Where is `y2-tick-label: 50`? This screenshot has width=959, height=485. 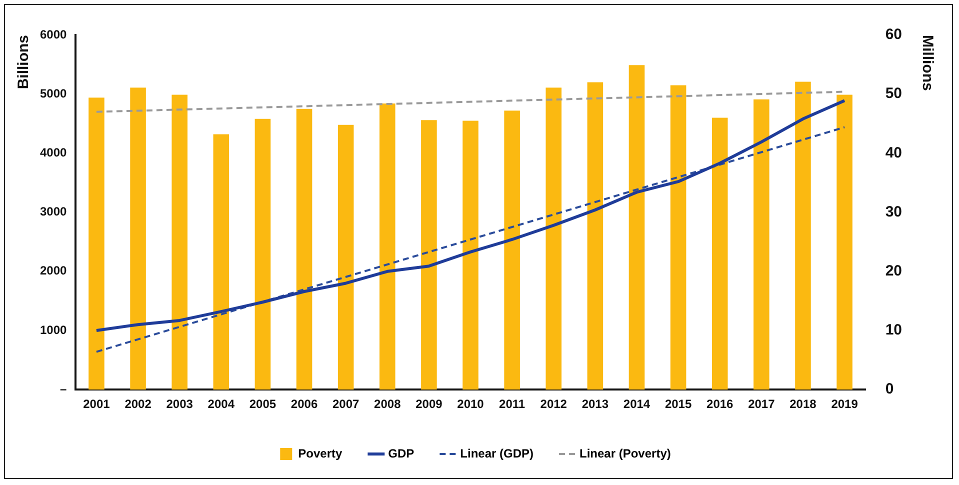
y2-tick-label: 50 is located at coordinates (893, 93).